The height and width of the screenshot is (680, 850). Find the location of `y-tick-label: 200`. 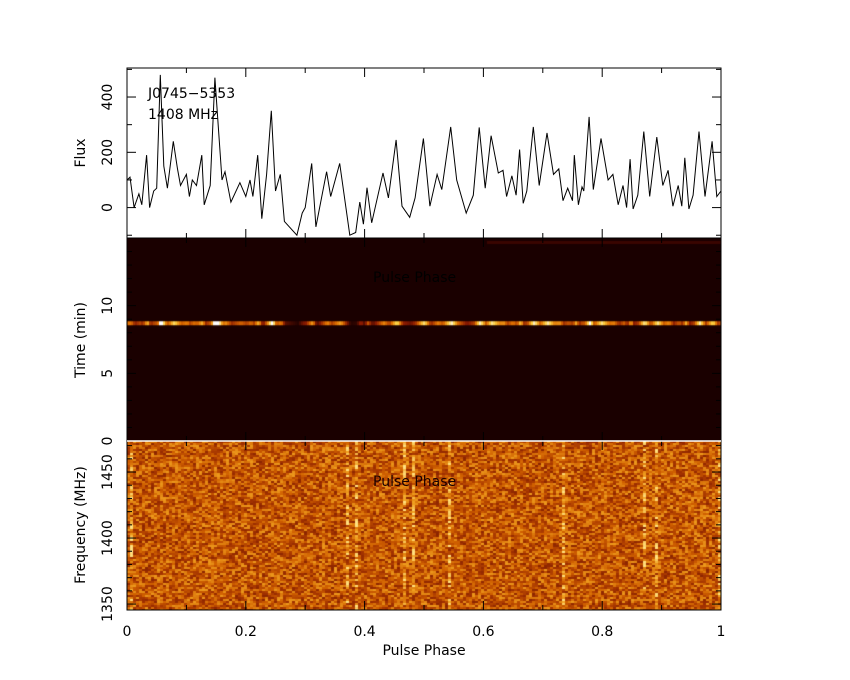

y-tick-label: 200 is located at coordinates (108, 152).